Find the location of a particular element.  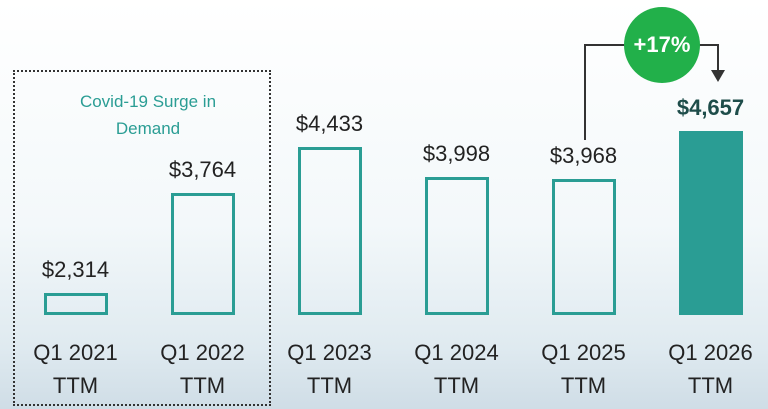

x-tick-label: Q1 2025 TTM is located at coordinates (583, 369).